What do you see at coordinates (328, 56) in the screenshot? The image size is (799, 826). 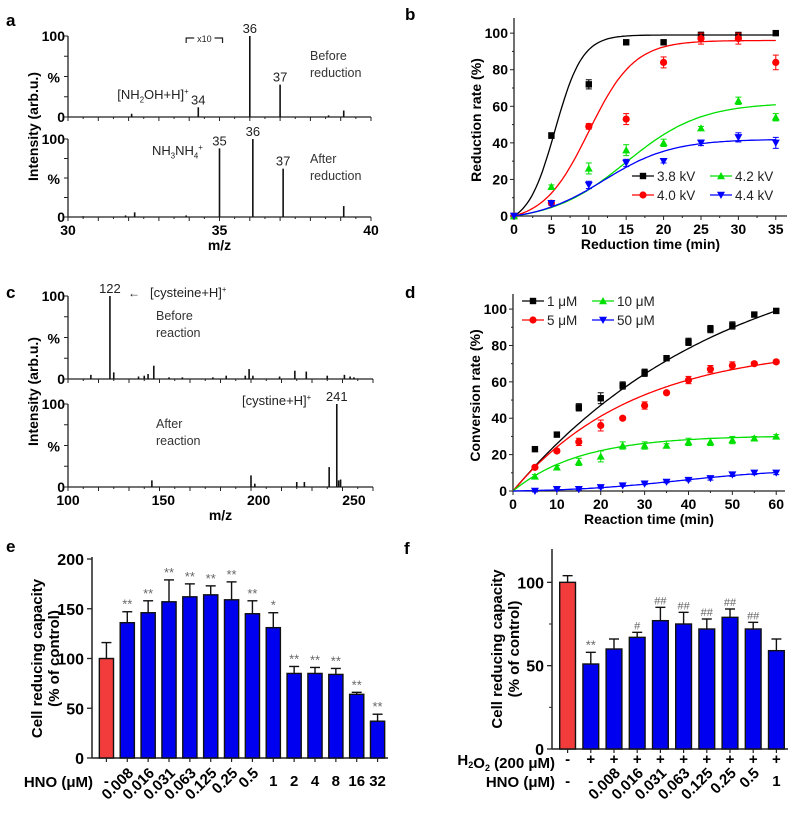 I see `spectrum-annotation: Before` at bounding box center [328, 56].